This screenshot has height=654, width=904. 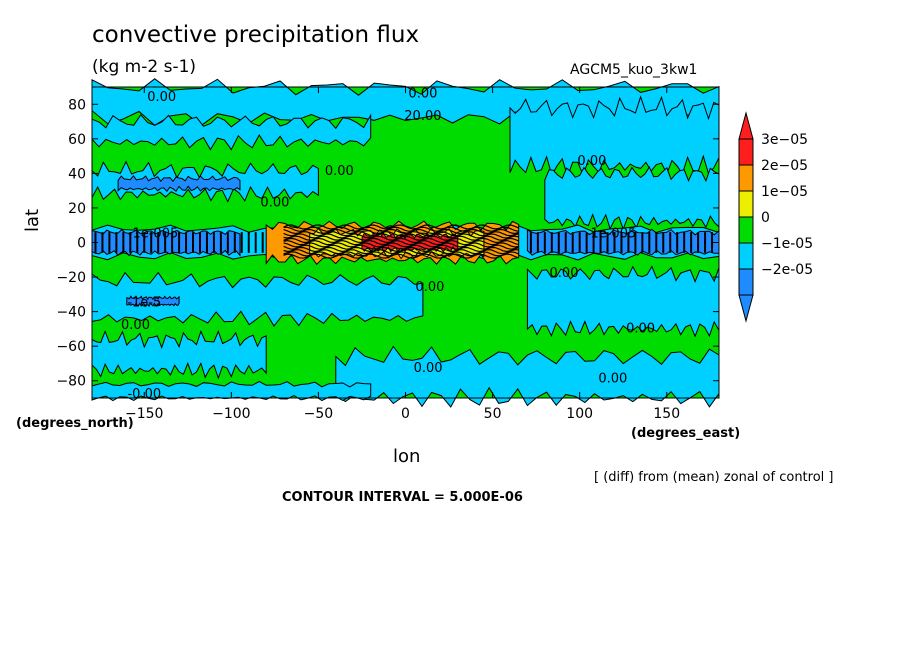 I want to click on y-tick-label: −20, so click(x=71, y=278).